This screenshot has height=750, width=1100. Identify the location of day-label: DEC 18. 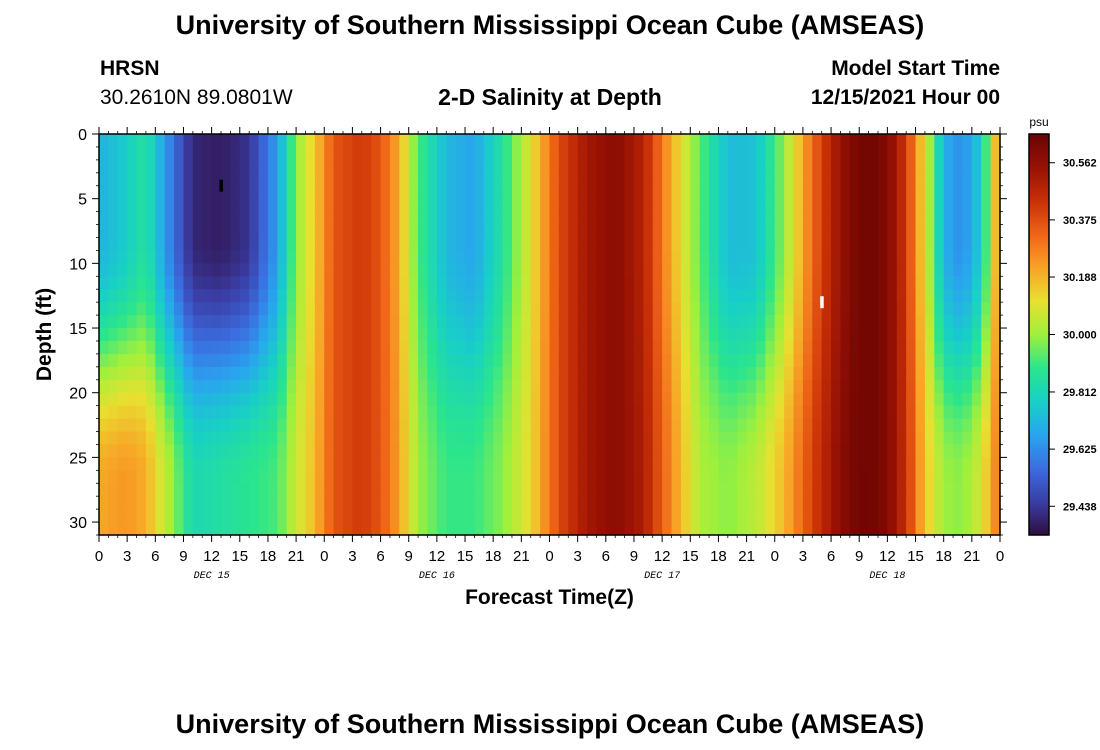
(887, 576).